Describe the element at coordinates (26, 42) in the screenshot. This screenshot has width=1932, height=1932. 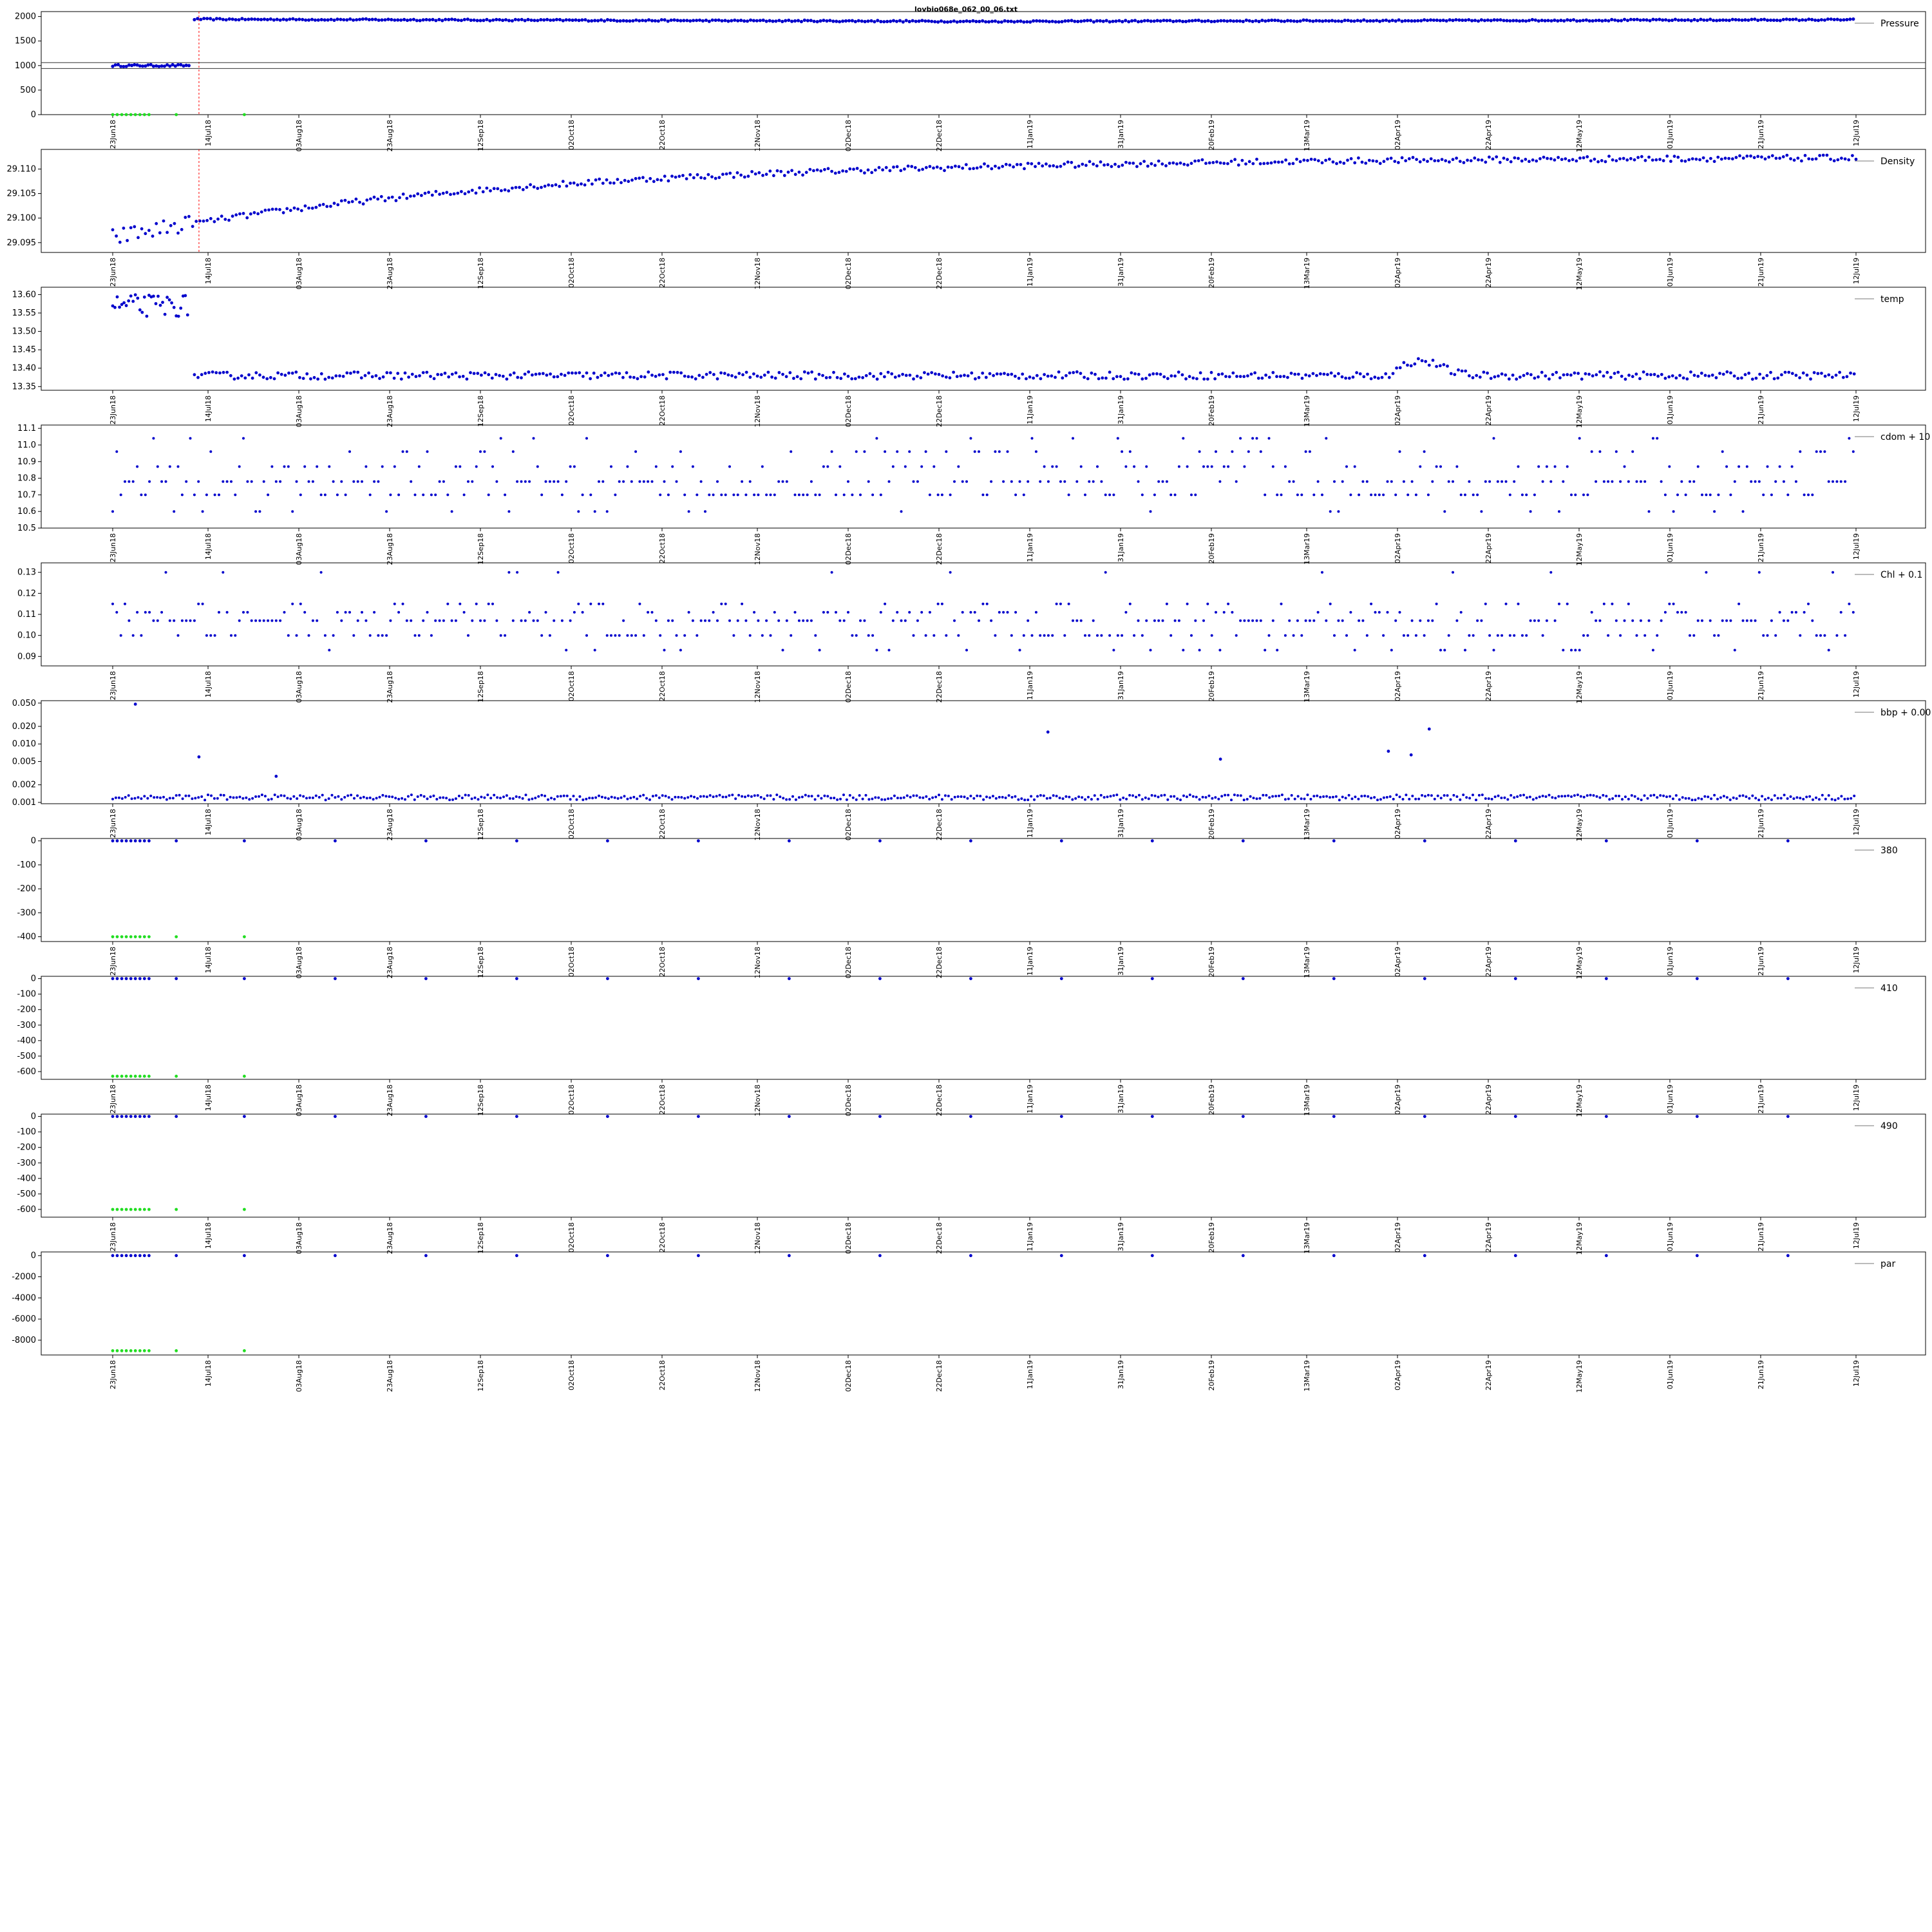
I see `y-tick-label: 1500` at that location.